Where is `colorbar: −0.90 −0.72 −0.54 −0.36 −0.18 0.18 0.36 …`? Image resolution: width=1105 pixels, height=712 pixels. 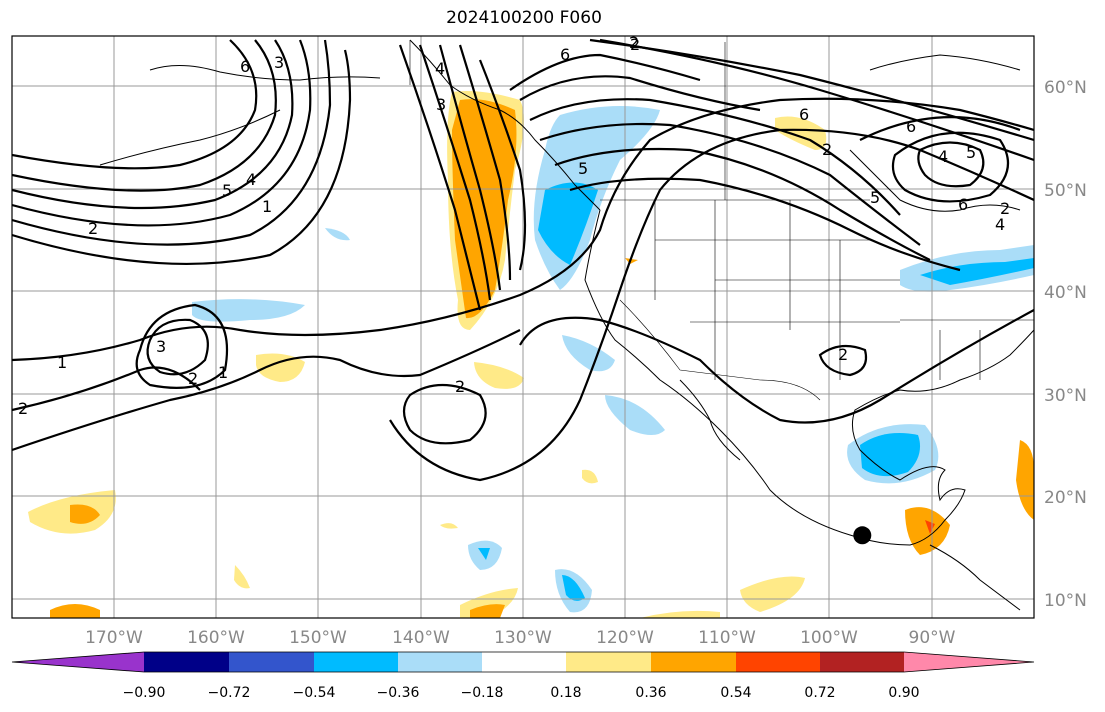 colorbar: −0.90 −0.72 −0.54 −0.36 −0.18 0.18 0.36 … is located at coordinates (523, 676).